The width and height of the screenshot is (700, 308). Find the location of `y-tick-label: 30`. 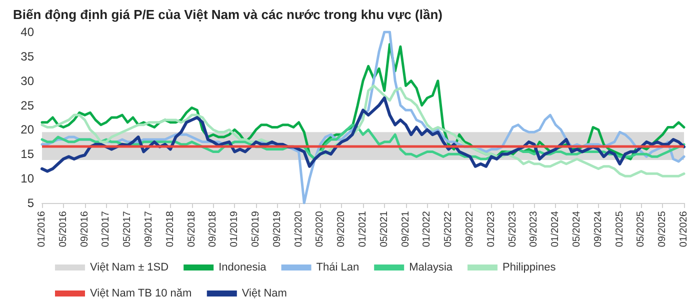

y-tick-label: 30 is located at coordinates (27, 81).